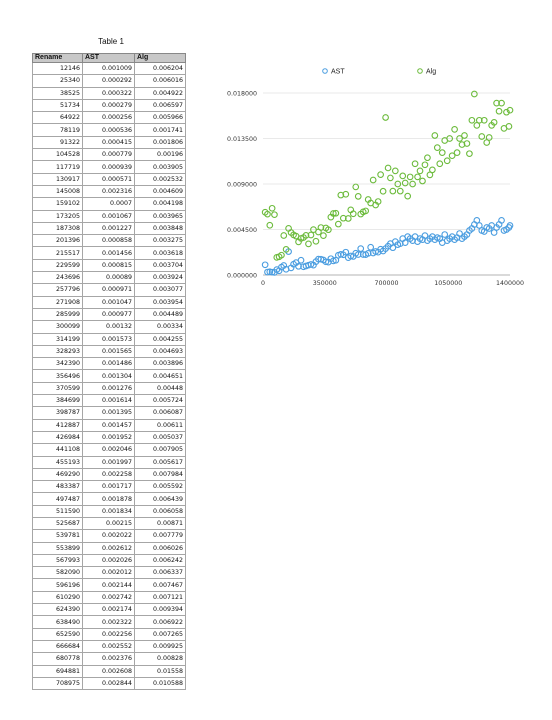 The image size is (552, 720). What do you see at coordinates (160, 155) in the screenshot?
I see `cell-alg: 0.00196` at bounding box center [160, 155].